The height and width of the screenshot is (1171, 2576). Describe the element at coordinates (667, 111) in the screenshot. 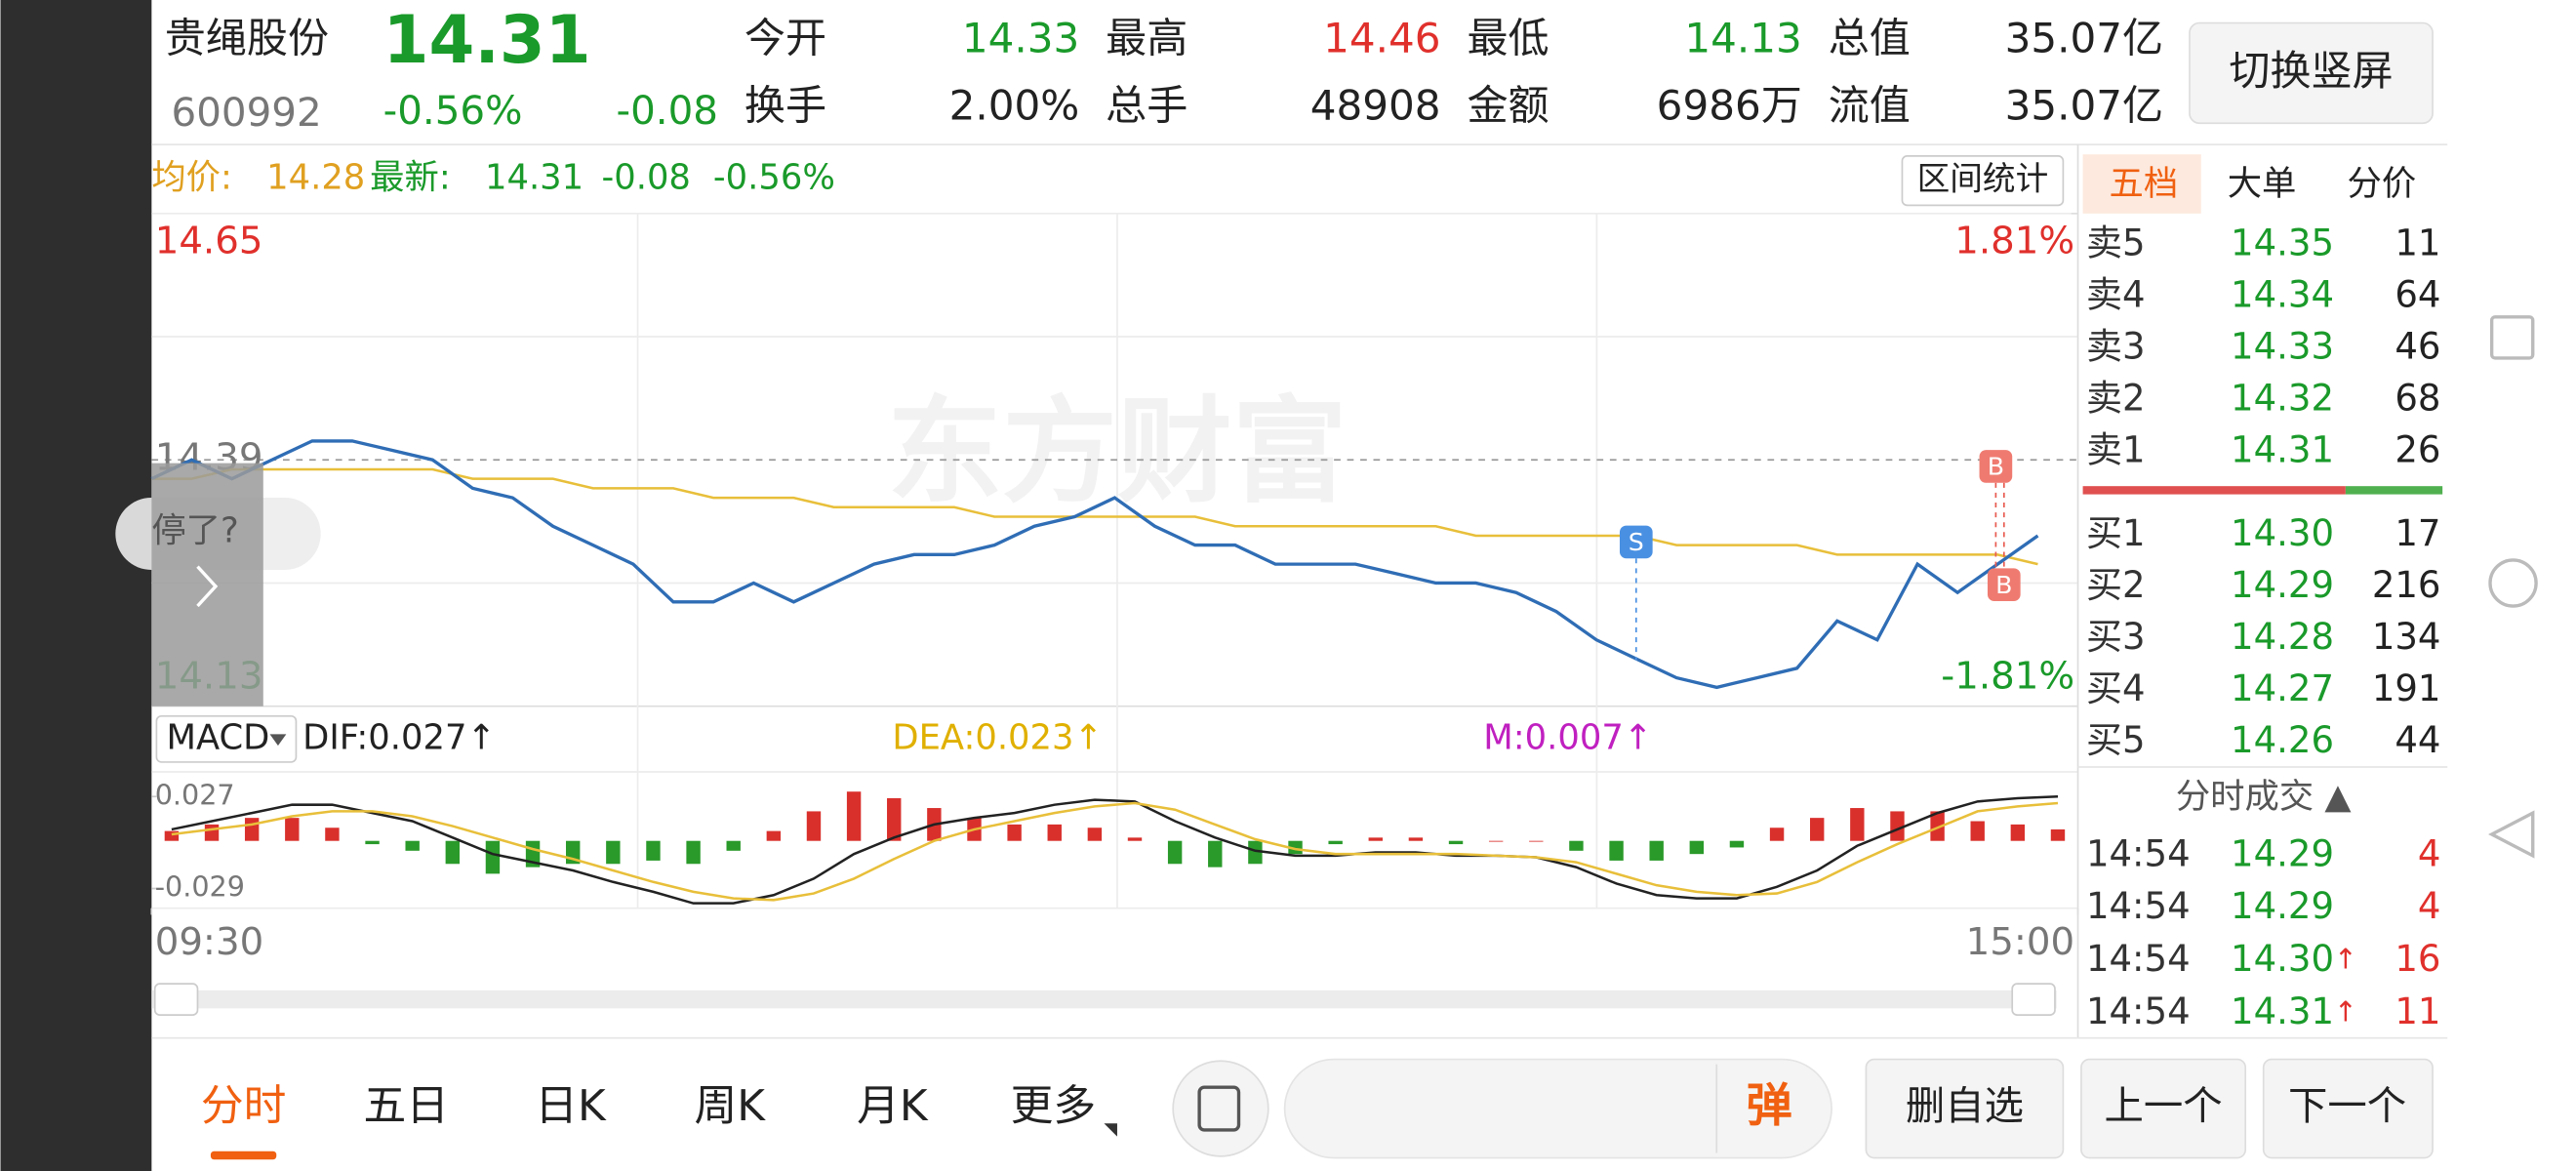

I see `change: -0.08` at that location.